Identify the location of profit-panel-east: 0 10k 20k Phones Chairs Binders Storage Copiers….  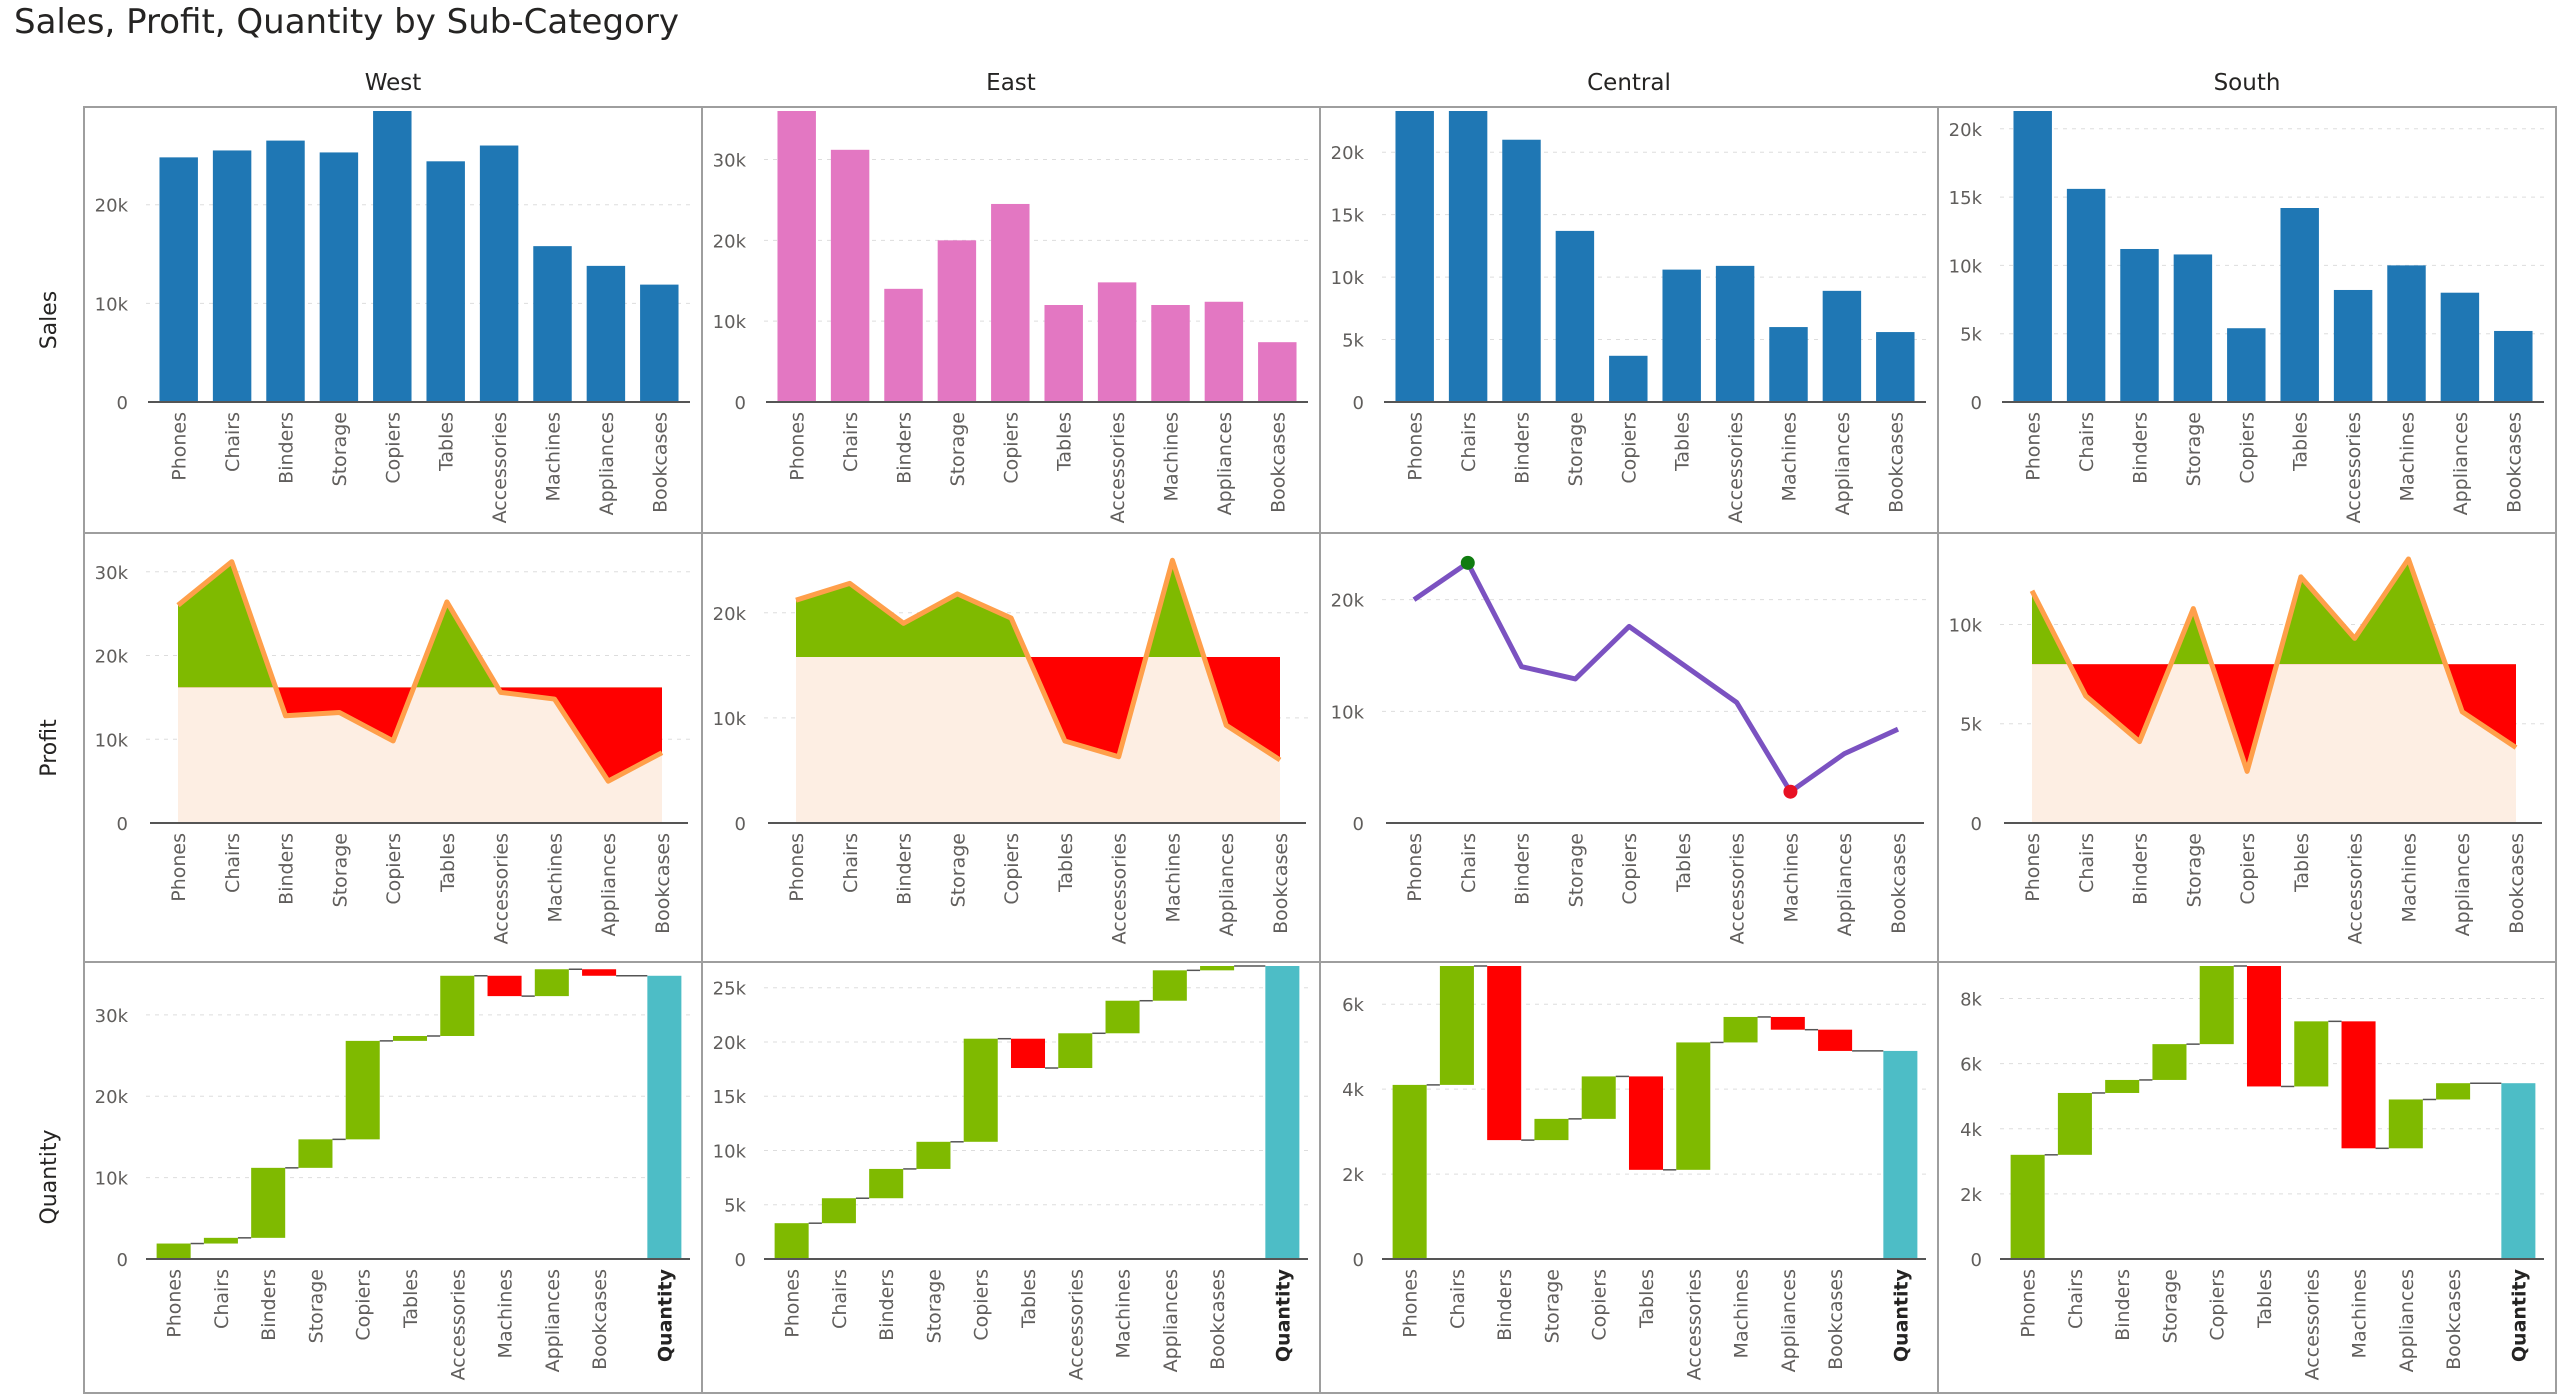
(1012, 750).